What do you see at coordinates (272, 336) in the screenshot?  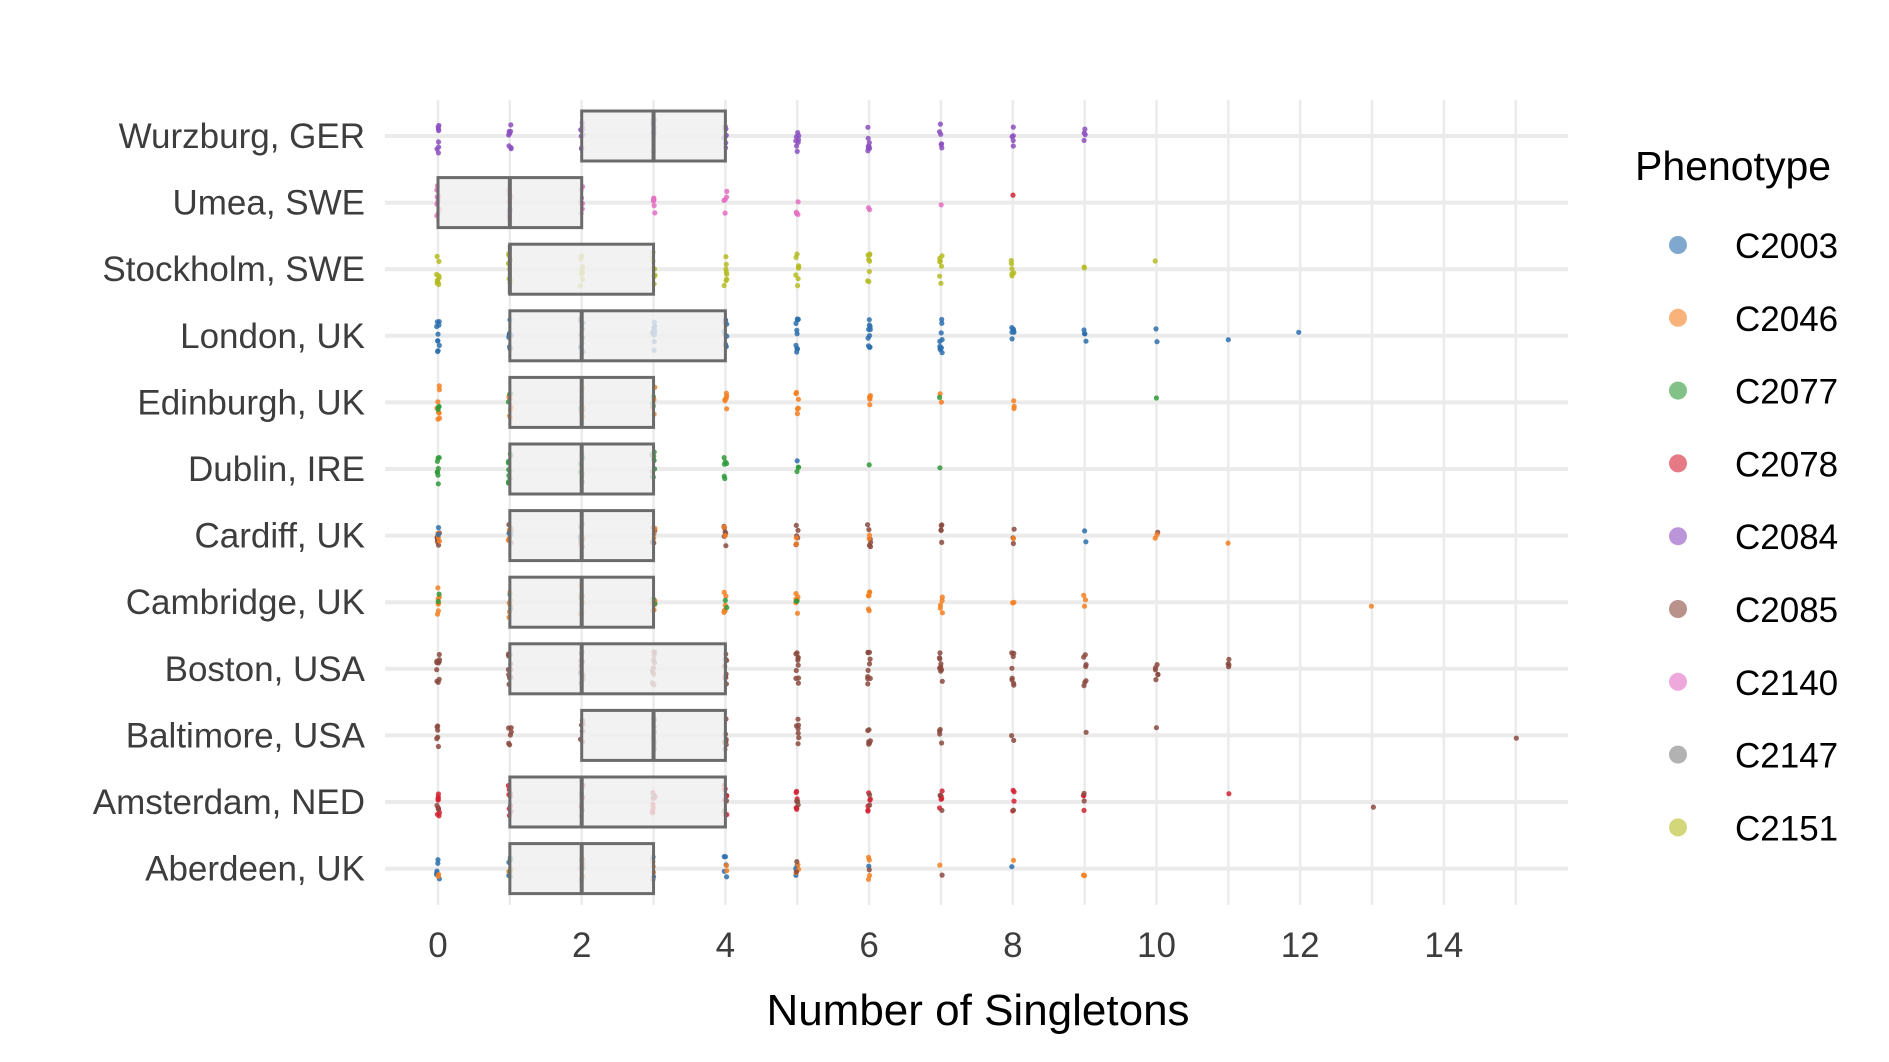 I see `y-tick-label-london-uk: London, UK` at bounding box center [272, 336].